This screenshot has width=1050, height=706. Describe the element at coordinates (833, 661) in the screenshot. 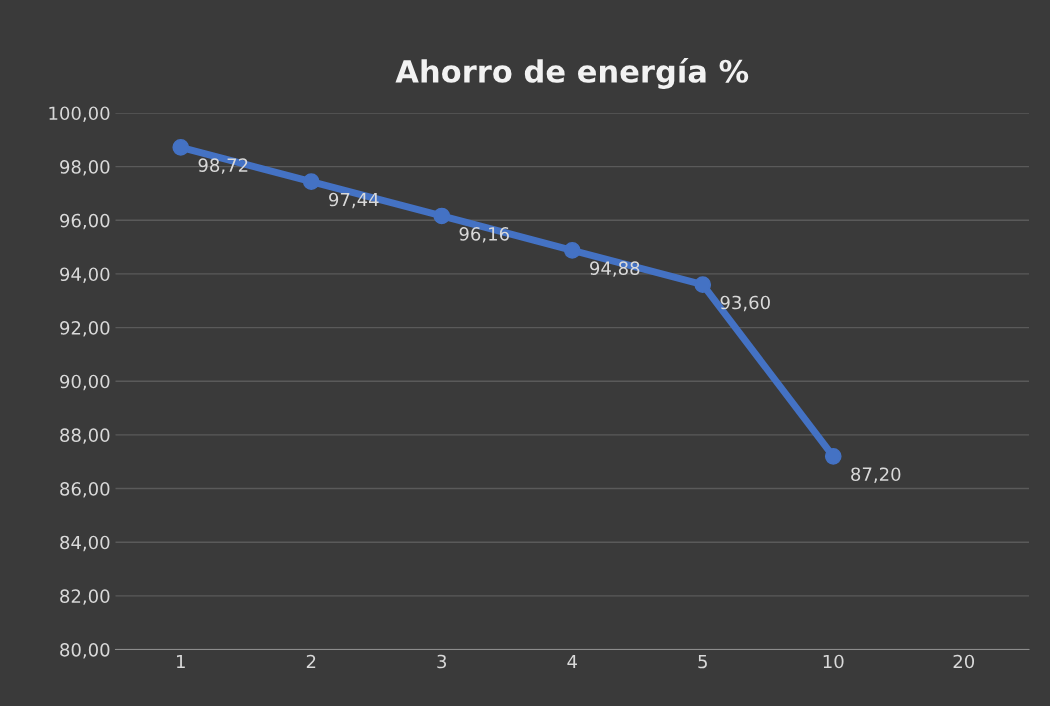

I see `x-tick-label: 10` at that location.